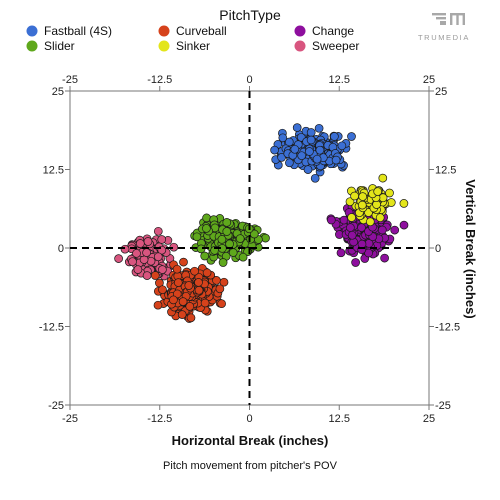 The image size is (500, 500). I want to click on legend-title: PitchType, so click(250, 15).